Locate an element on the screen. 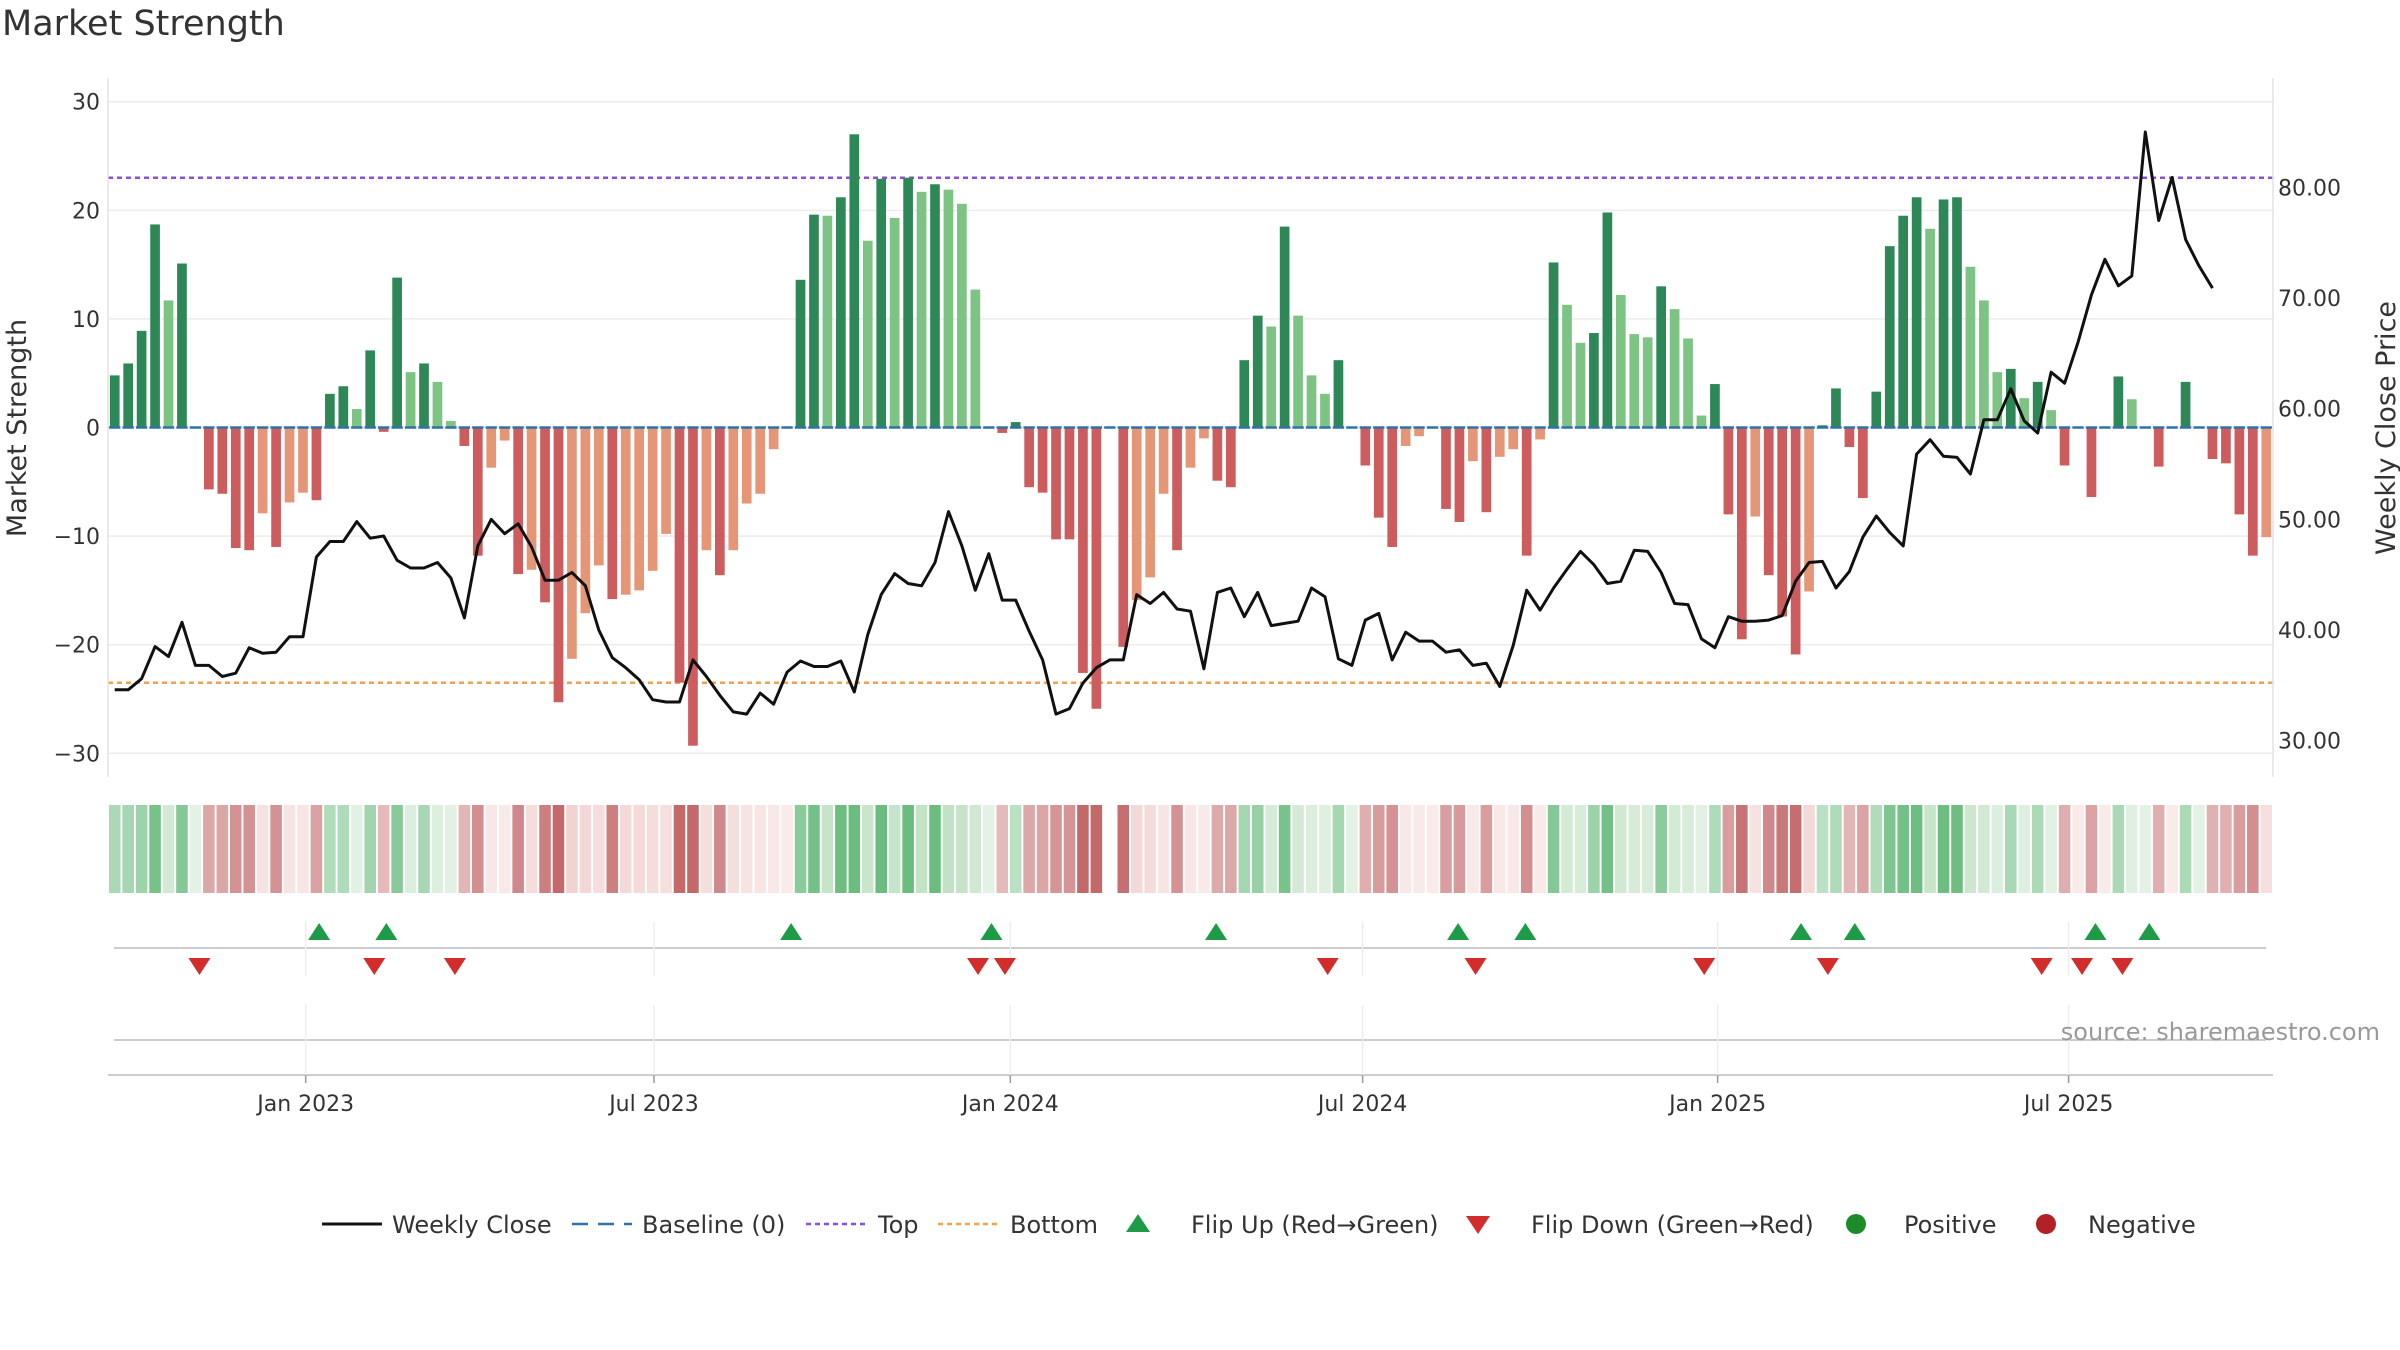 Image resolution: width=2400 pixels, height=1350 pixels. legend-item-weekly-close: Weekly Close is located at coordinates (437, 1225).